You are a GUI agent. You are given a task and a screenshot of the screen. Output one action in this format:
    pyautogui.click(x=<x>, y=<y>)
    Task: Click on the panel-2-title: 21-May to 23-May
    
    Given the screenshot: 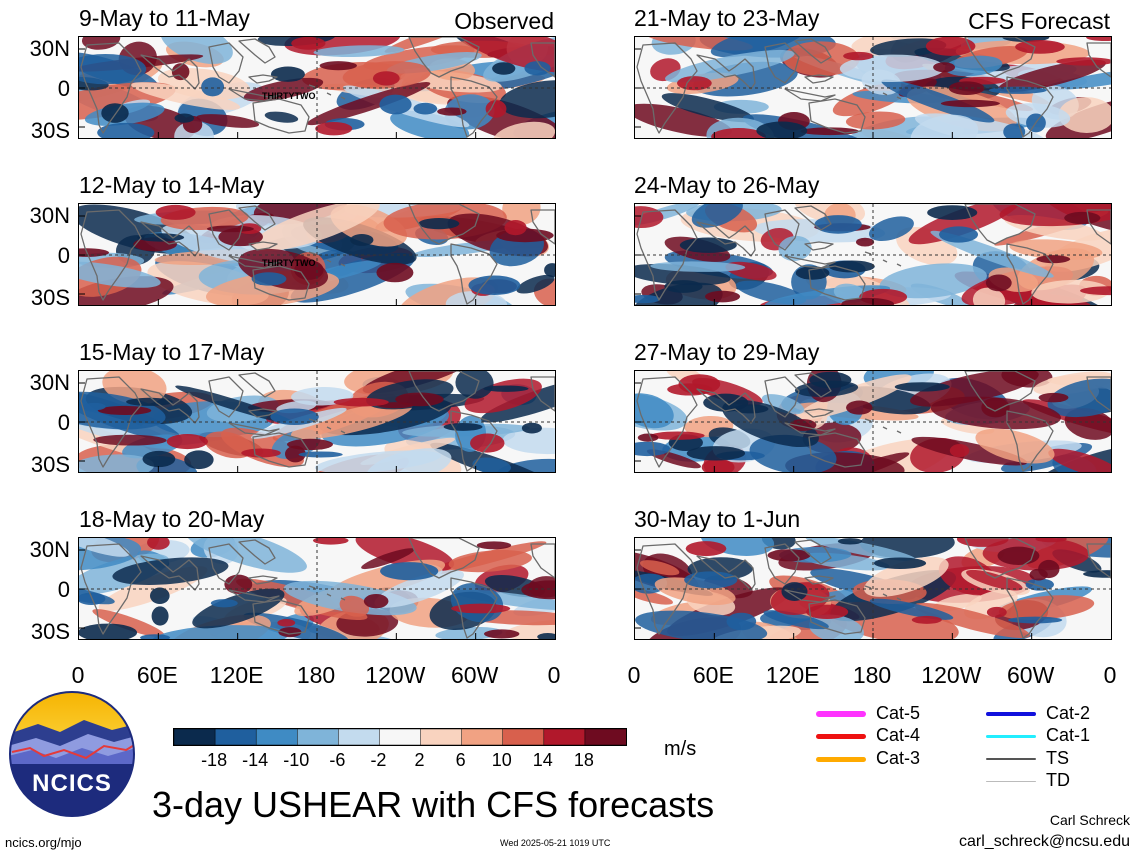 What is the action you would take?
    pyautogui.click(x=727, y=18)
    